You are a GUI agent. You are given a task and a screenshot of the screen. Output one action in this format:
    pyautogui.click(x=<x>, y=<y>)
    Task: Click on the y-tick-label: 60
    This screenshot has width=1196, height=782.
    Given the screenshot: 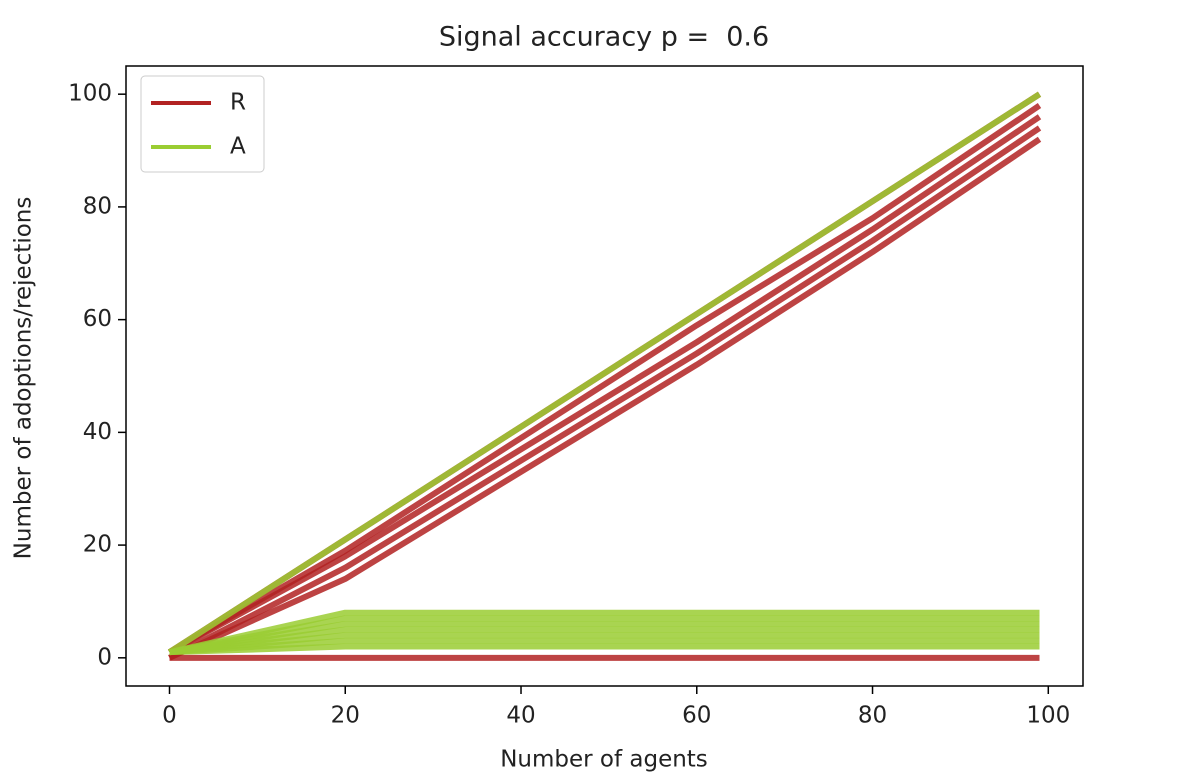 What is the action you would take?
    pyautogui.click(x=97, y=319)
    